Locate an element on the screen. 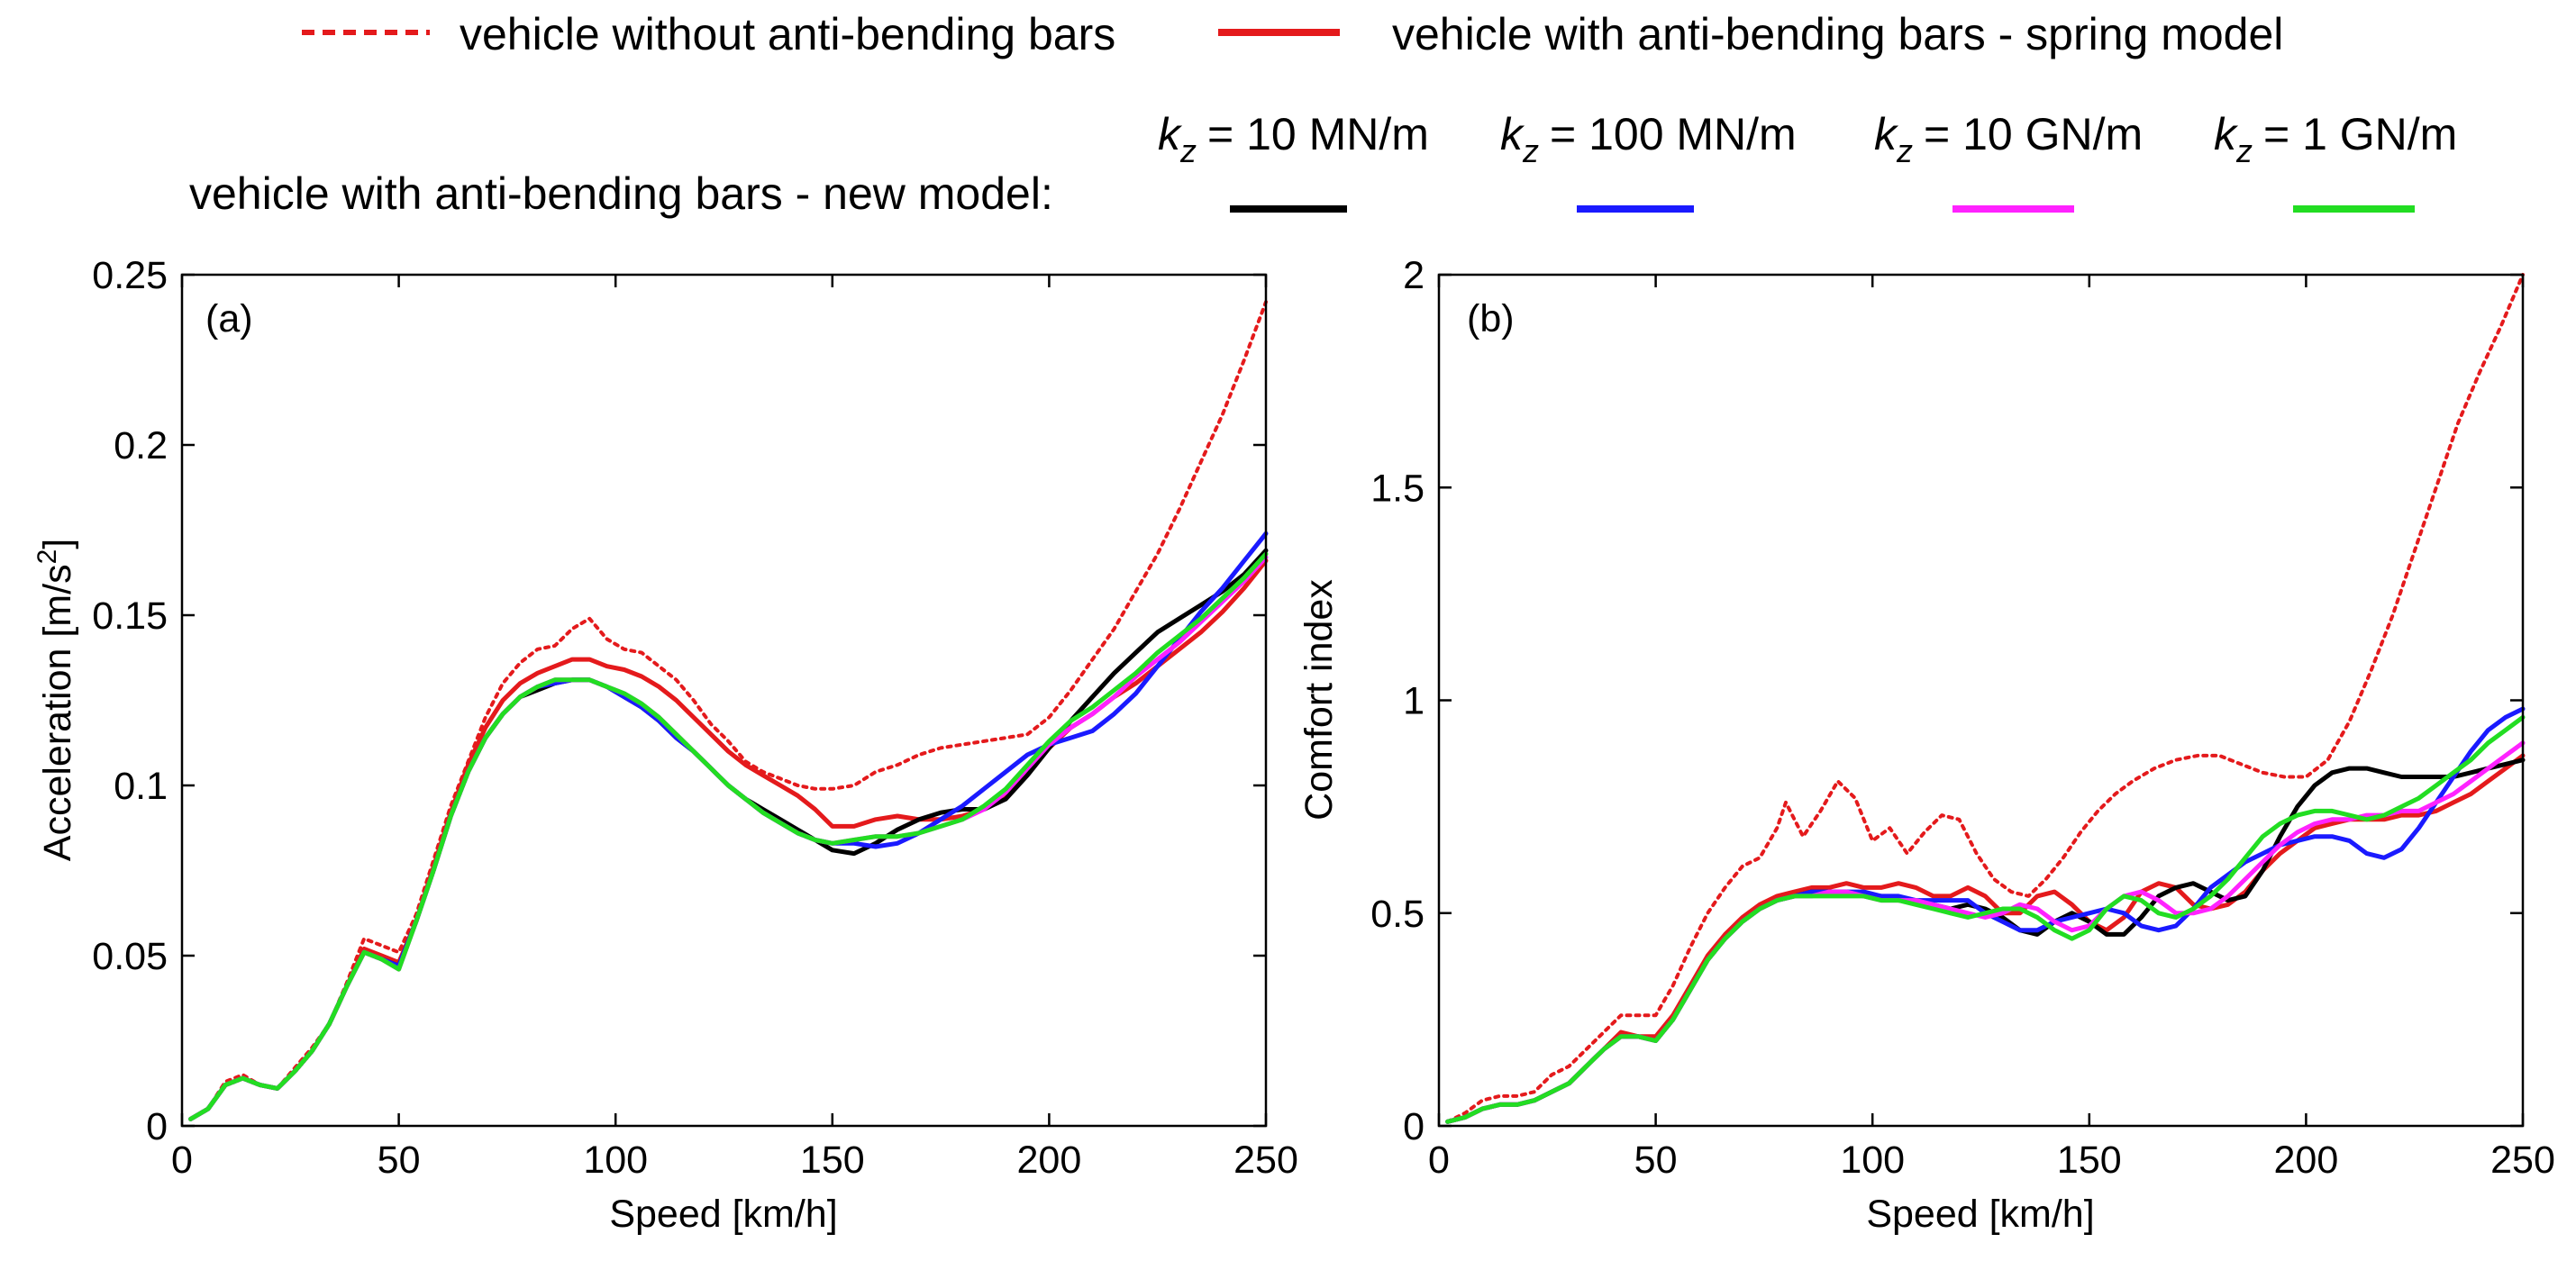  panel-b-label: (b) is located at coordinates (1491, 318).